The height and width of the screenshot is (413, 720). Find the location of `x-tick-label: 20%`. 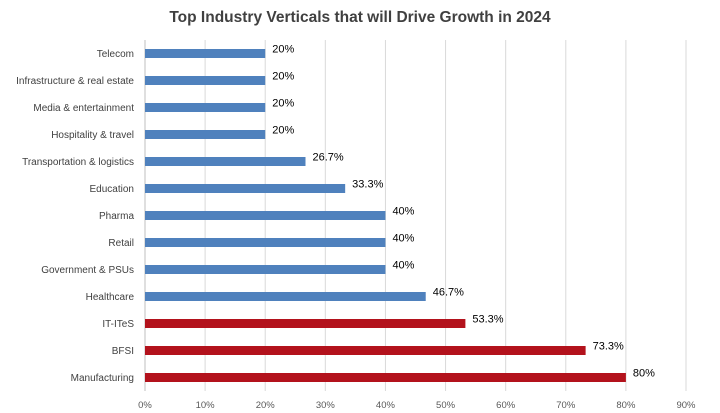

x-tick-label: 20% is located at coordinates (266, 405).